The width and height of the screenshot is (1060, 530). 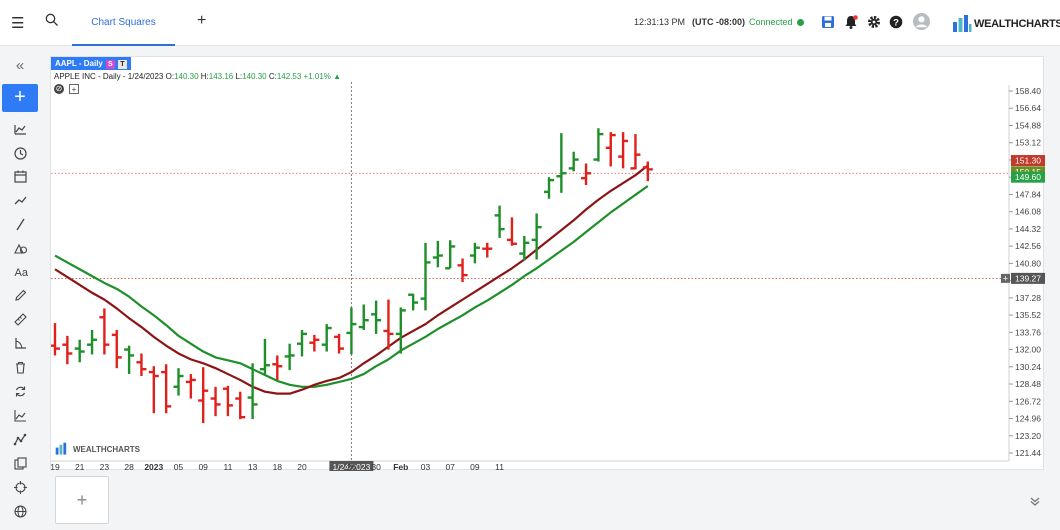 I want to click on drawing-toolbar: « + Aa, so click(x=20, y=288).